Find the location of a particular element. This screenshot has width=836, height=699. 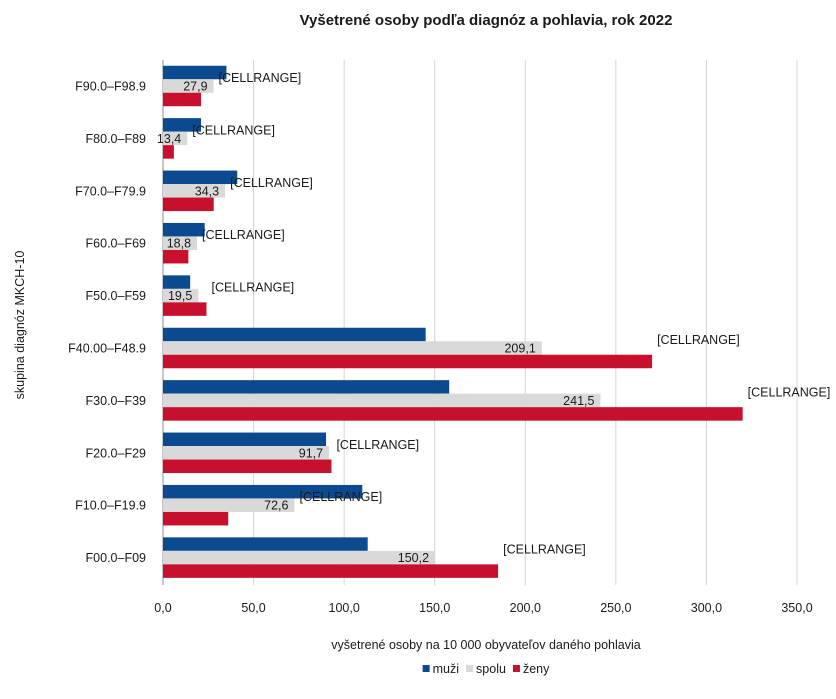

category-label: F40.00–F48.9 is located at coordinates (107, 349).